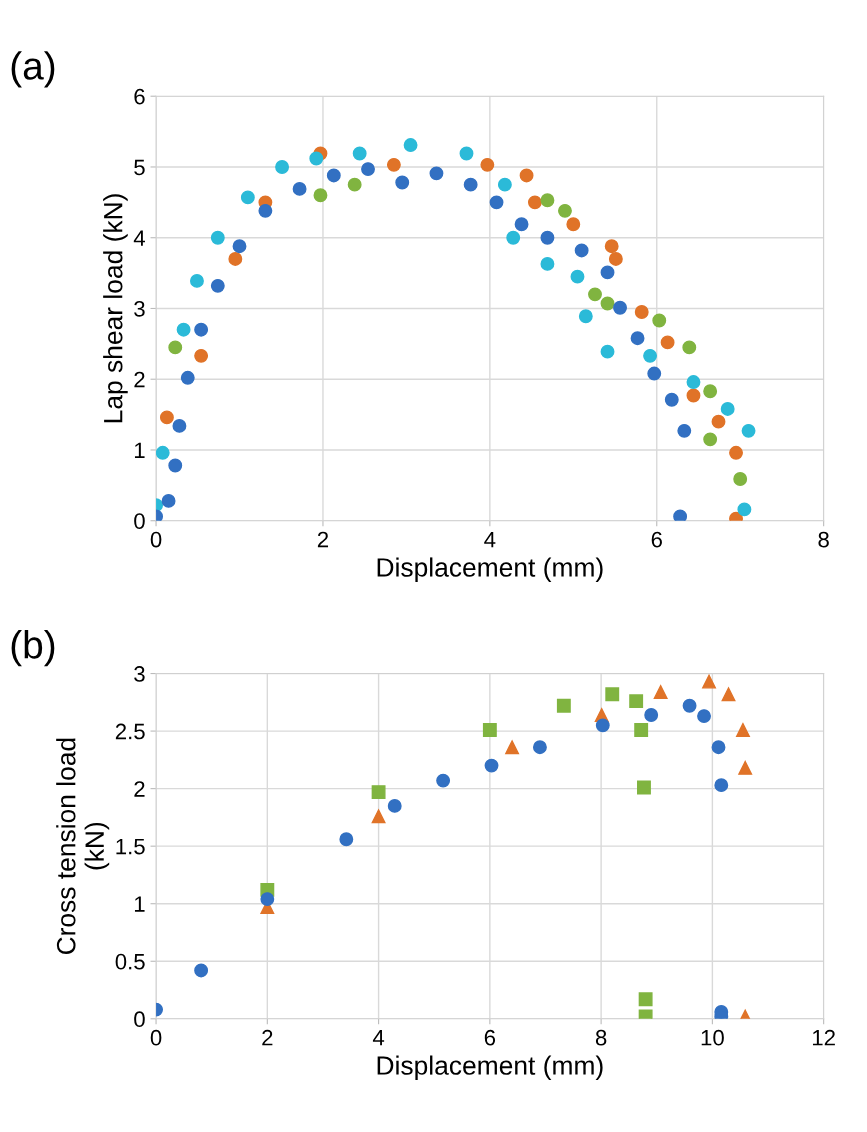  I want to click on chart-title: (b), so click(33, 648).